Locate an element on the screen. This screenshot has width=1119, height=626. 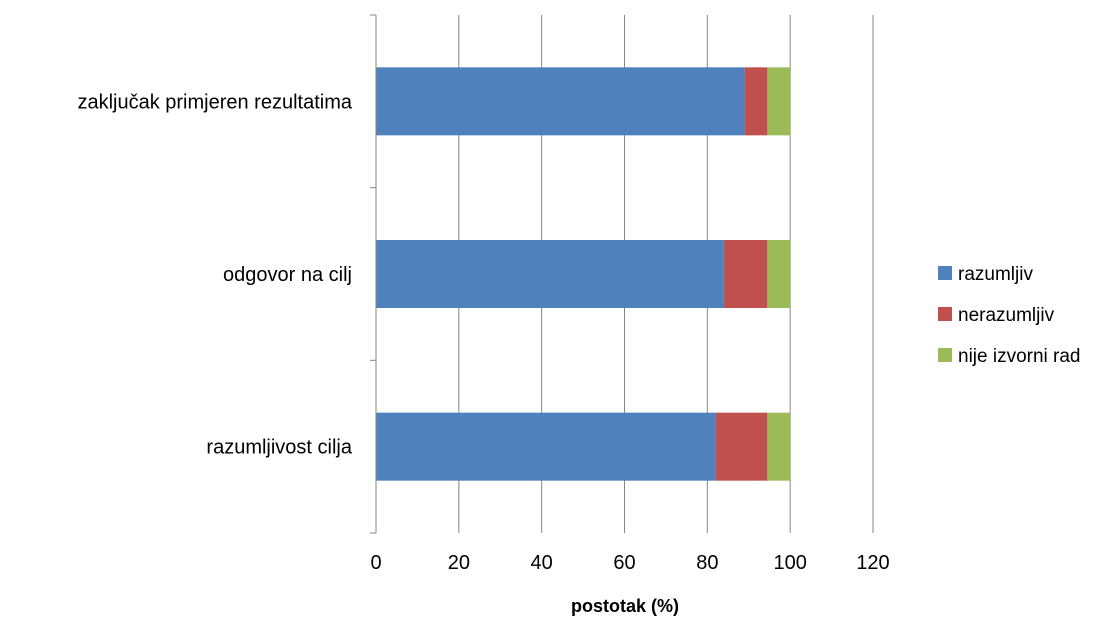
legend-label: nerazumljiv is located at coordinates (1006, 315).